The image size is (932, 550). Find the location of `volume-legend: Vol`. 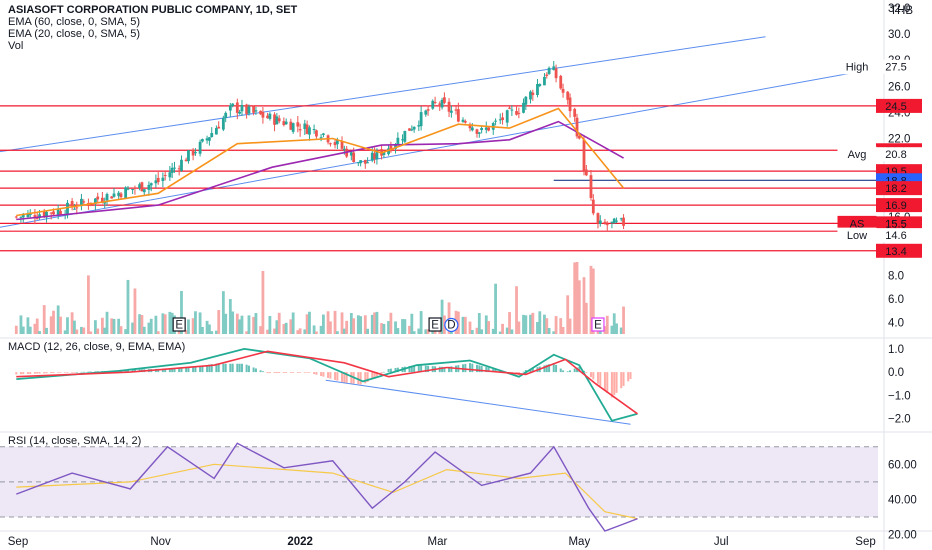

volume-legend: Vol is located at coordinates (16, 46).